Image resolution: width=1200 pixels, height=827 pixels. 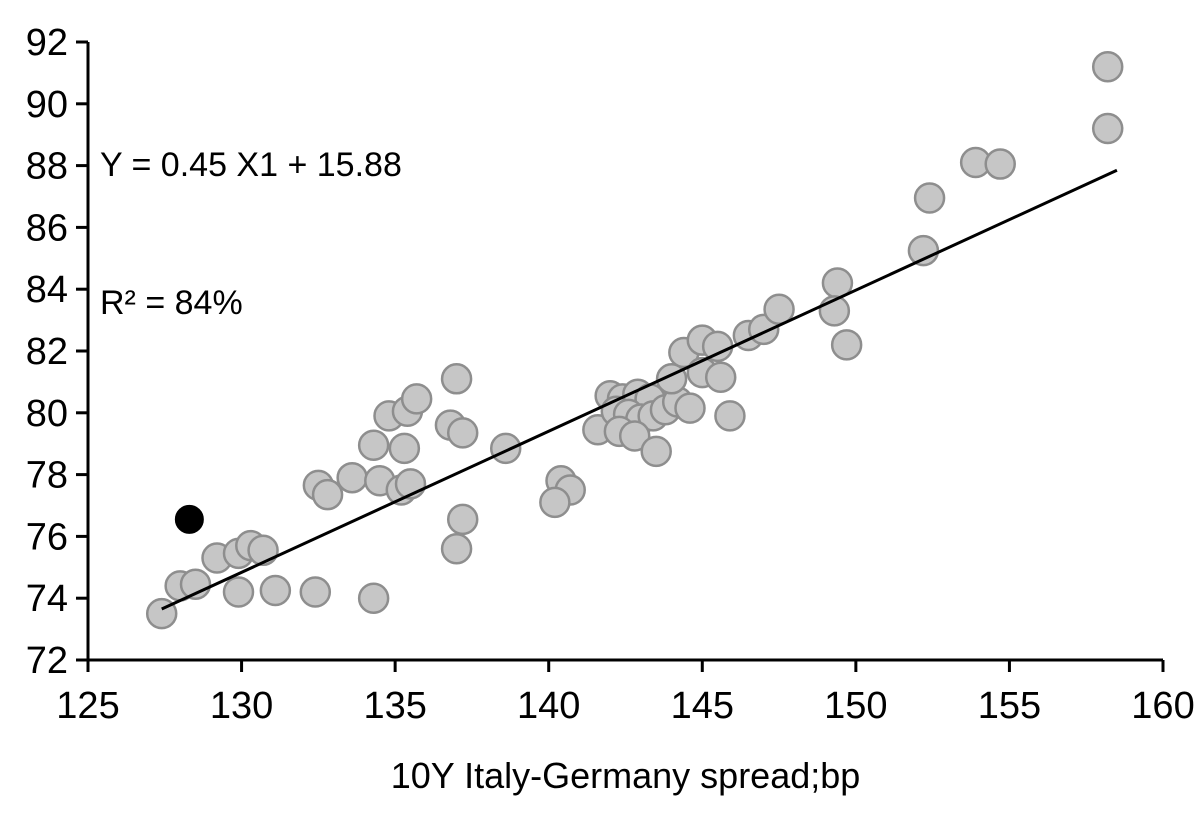 I want to click on x-tick-label: 130, so click(x=241, y=706).